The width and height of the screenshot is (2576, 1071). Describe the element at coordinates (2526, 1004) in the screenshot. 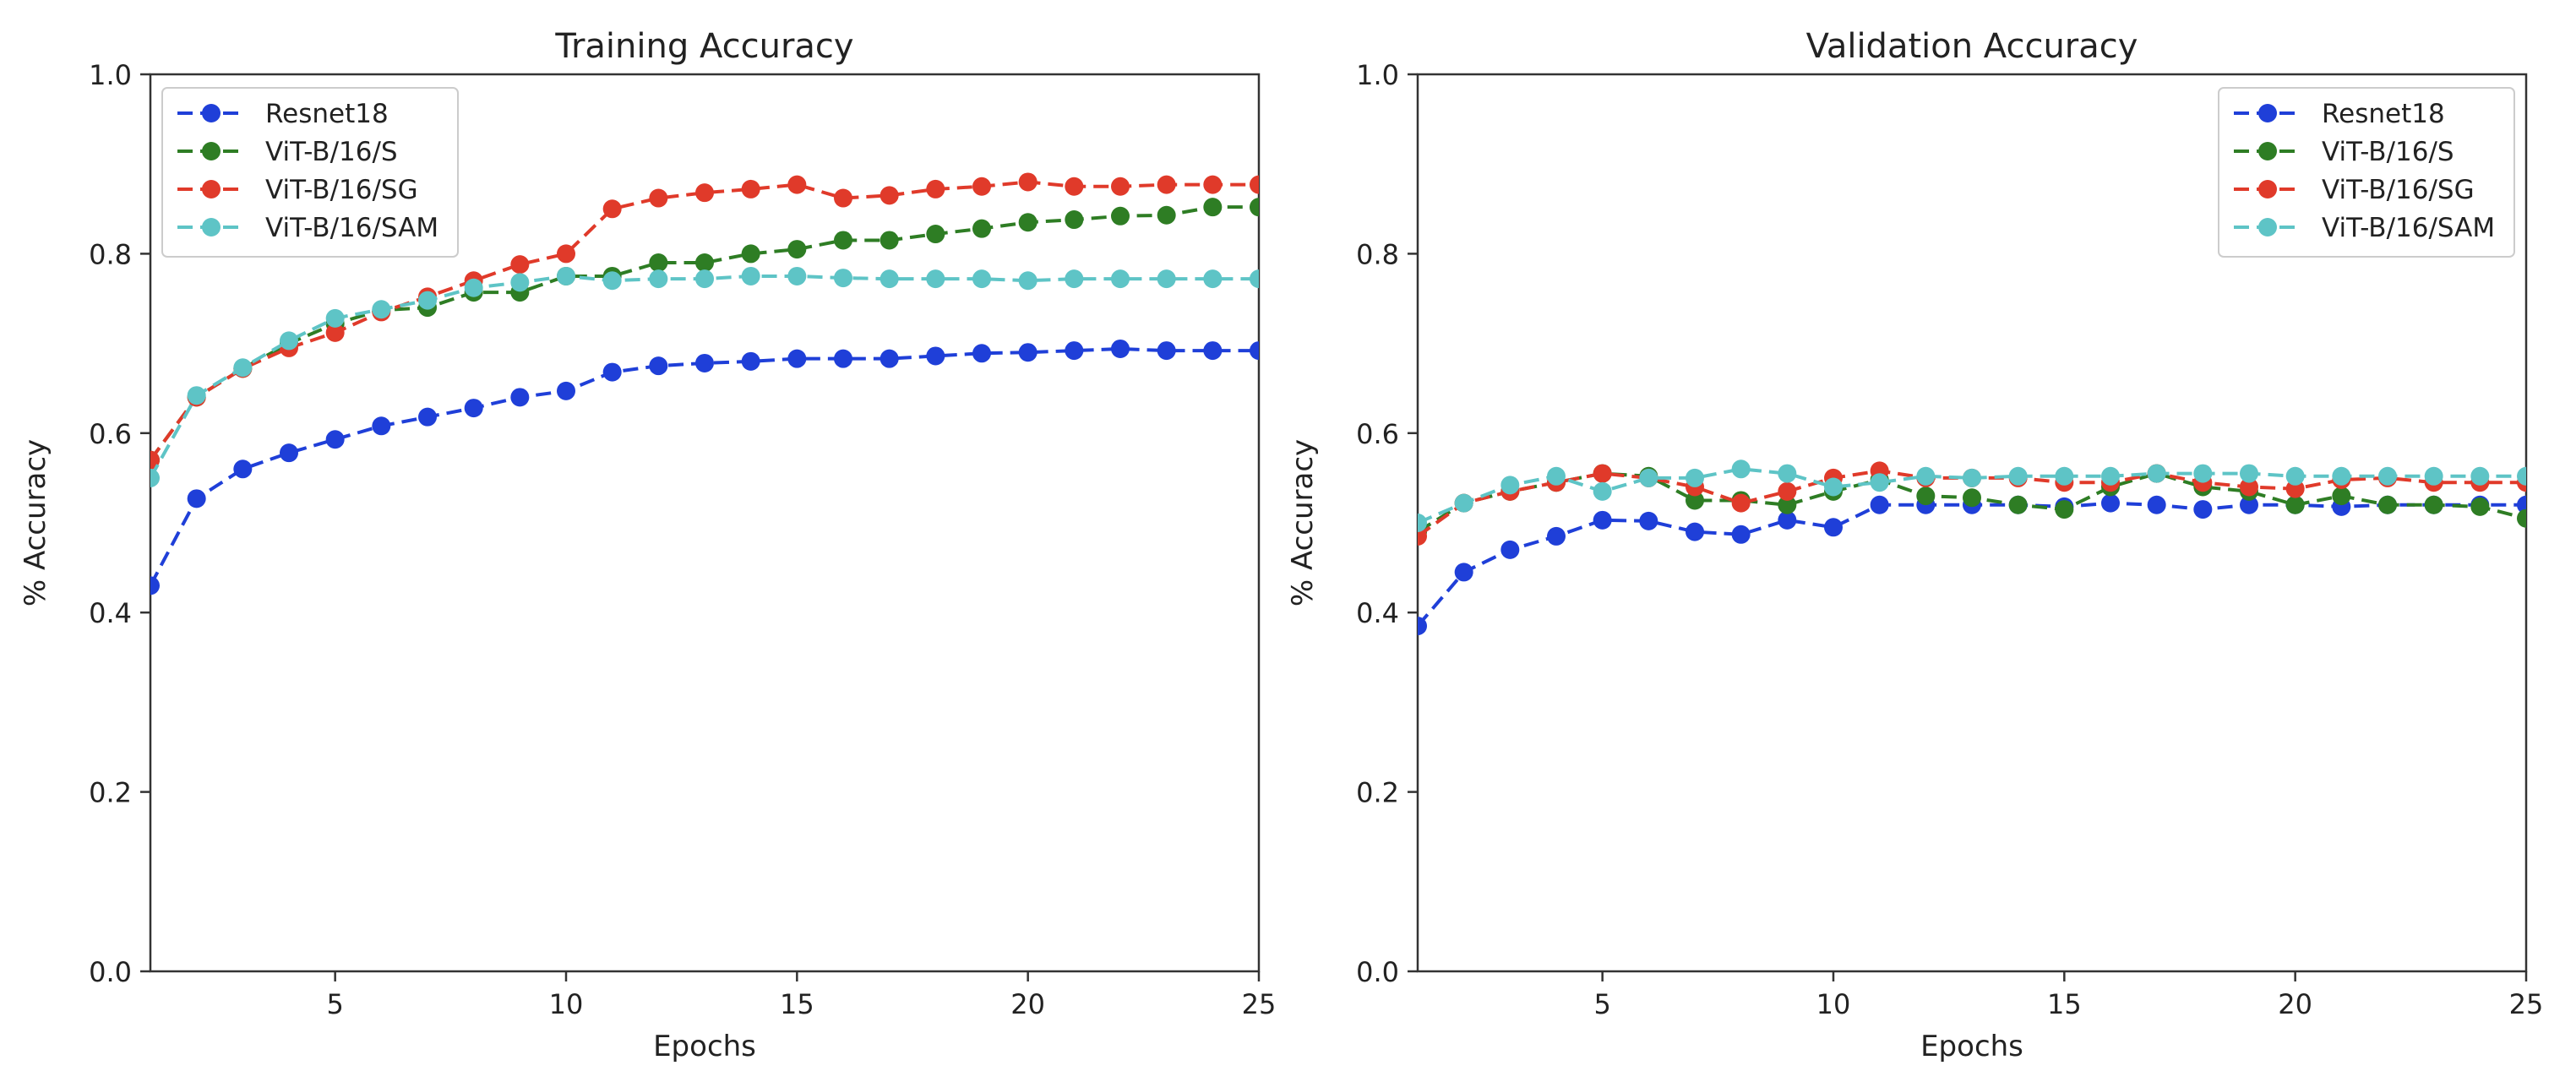

I see `x-tick-label: 25` at that location.